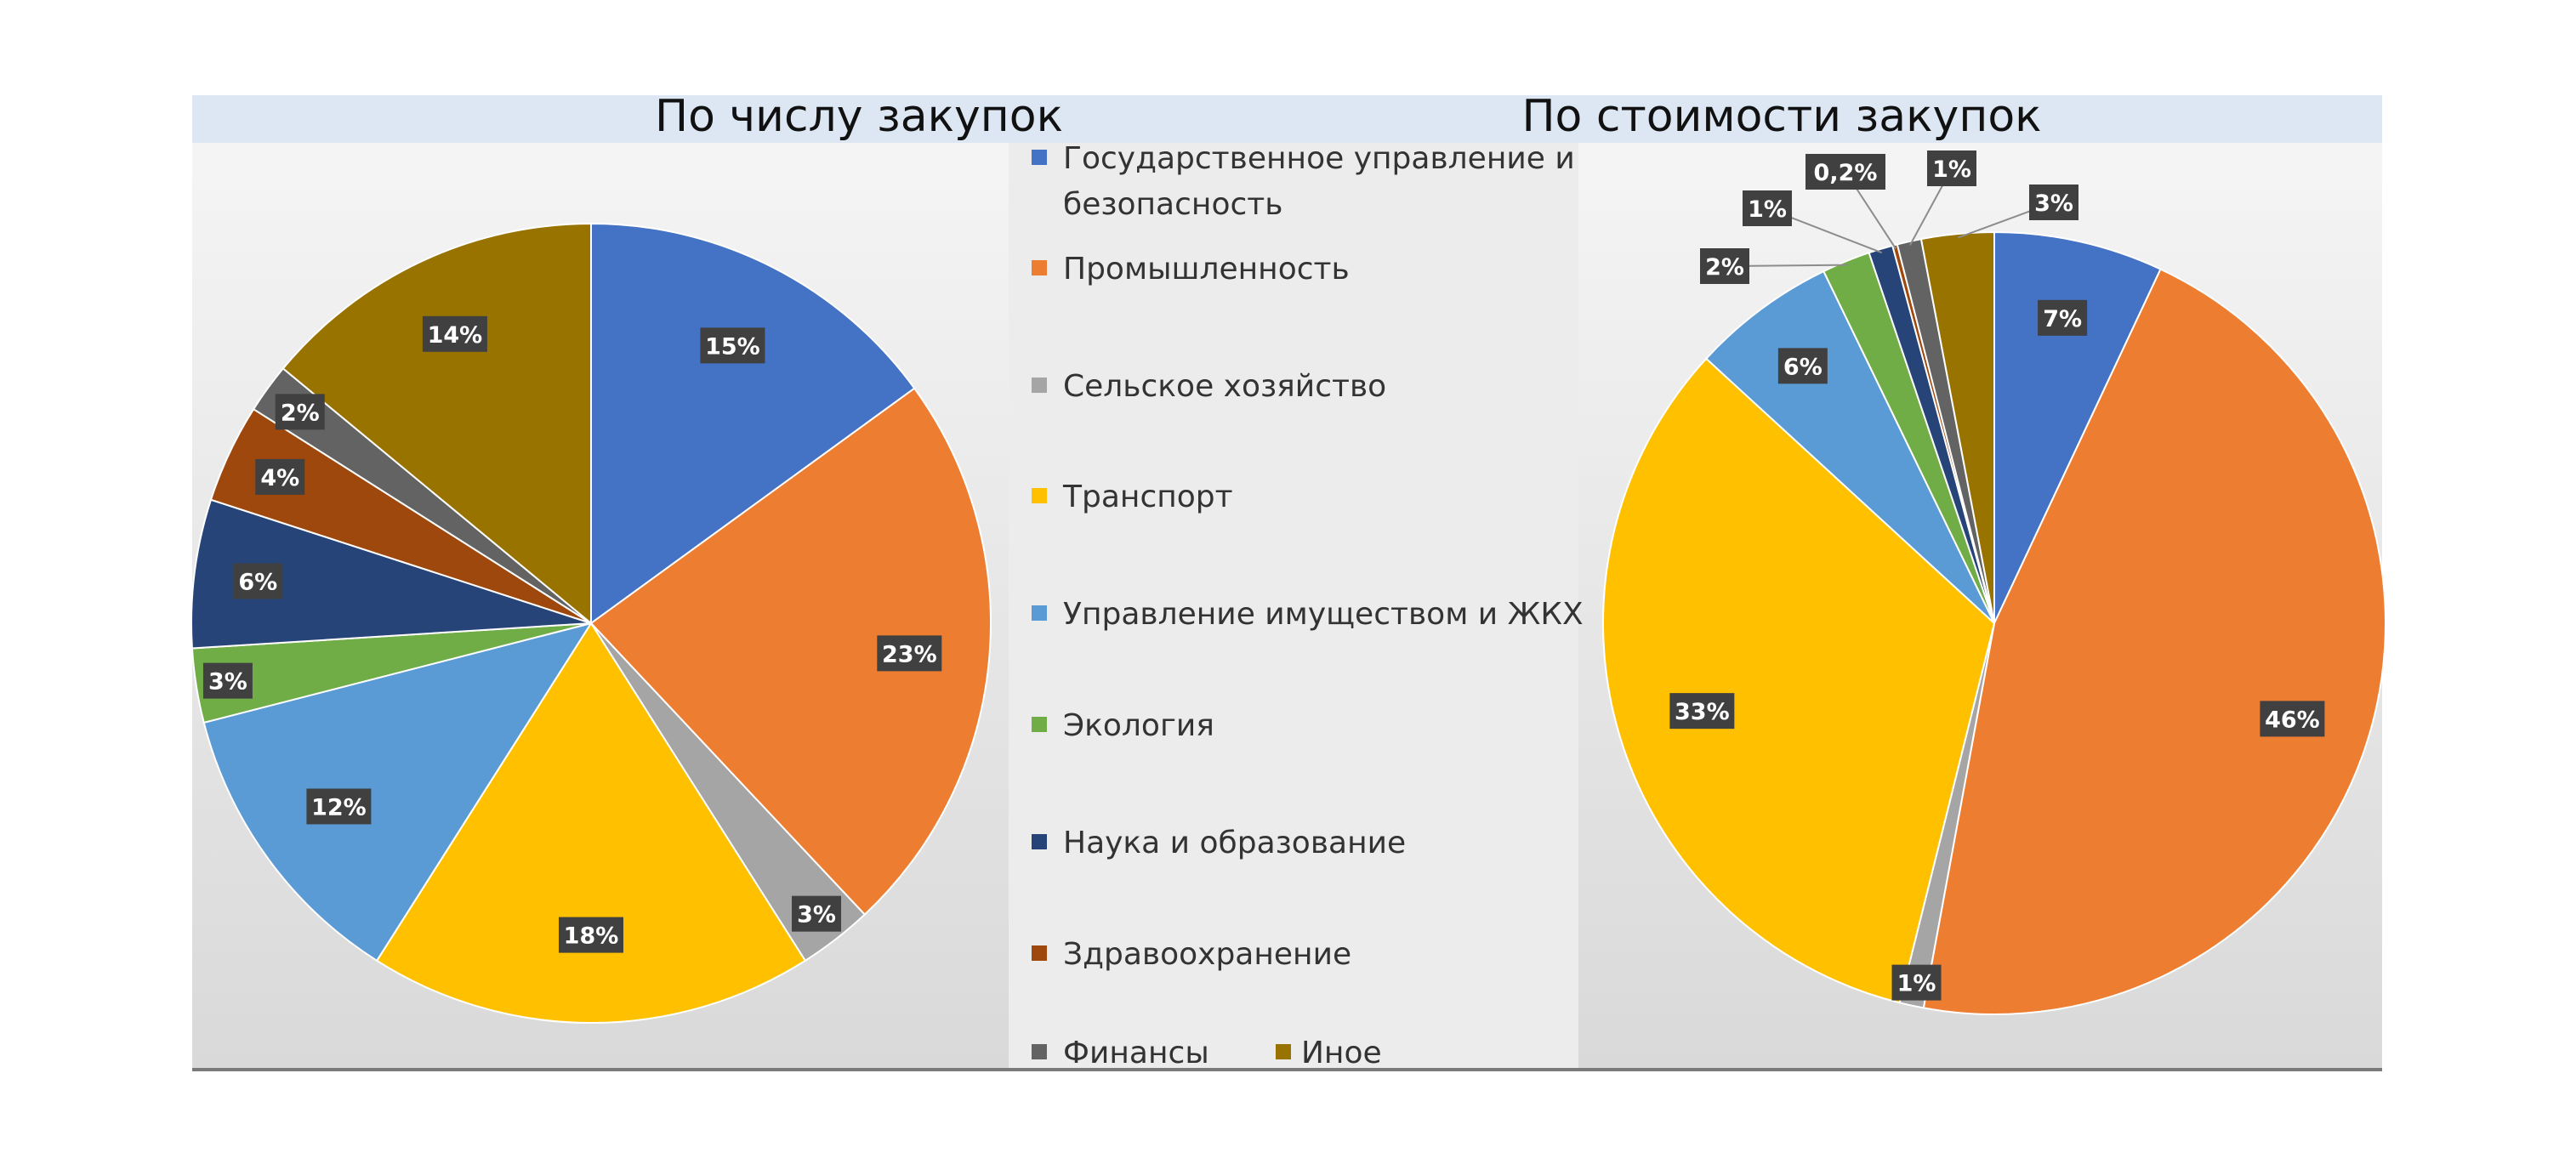  I want to click on data-label-bg-count-property, so click(339, 806).